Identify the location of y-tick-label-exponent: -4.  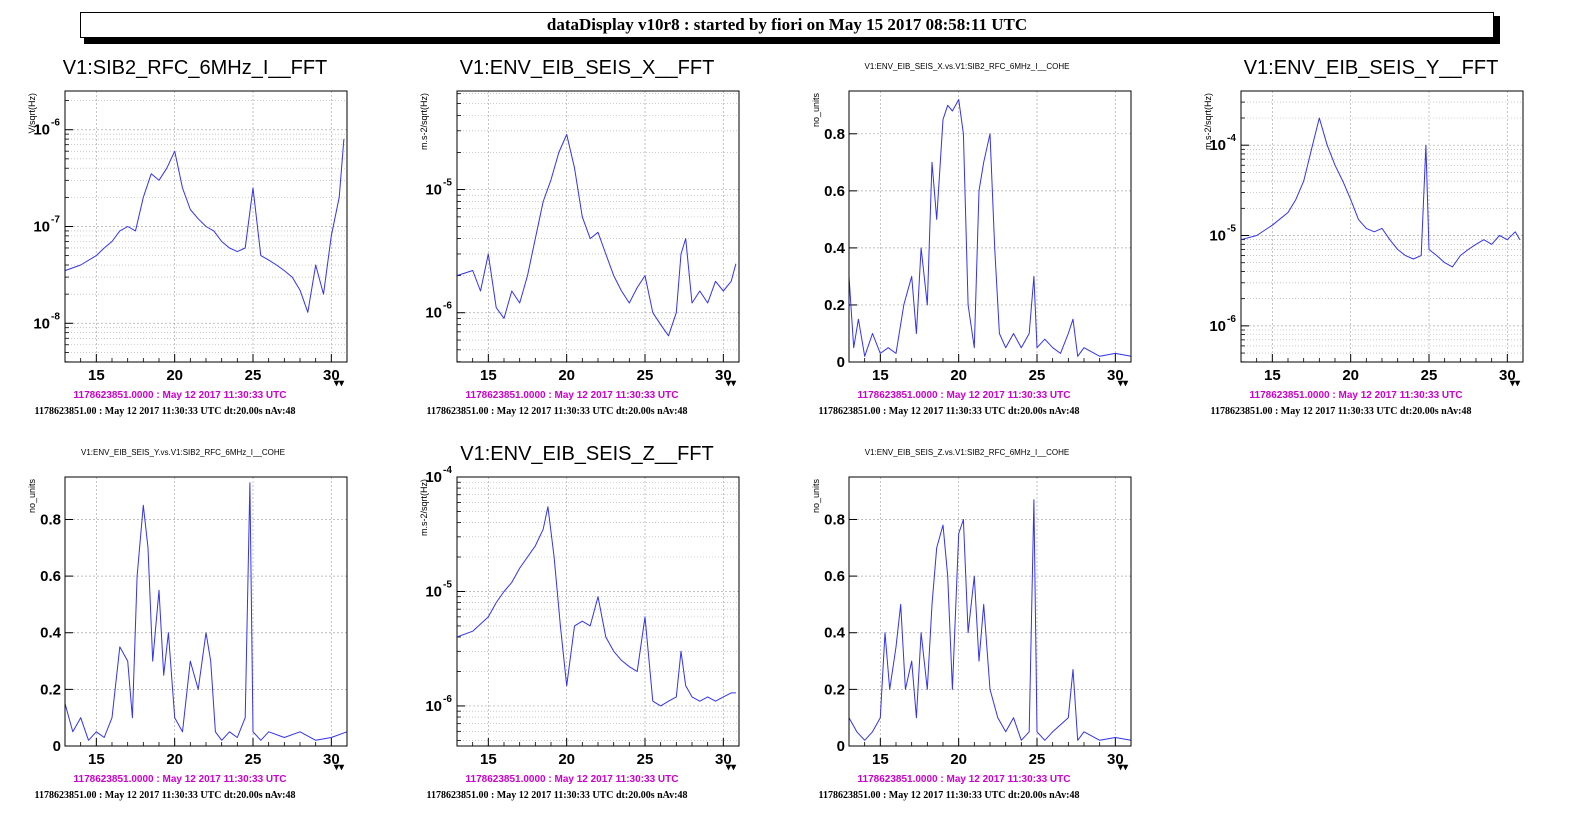
(1231, 138).